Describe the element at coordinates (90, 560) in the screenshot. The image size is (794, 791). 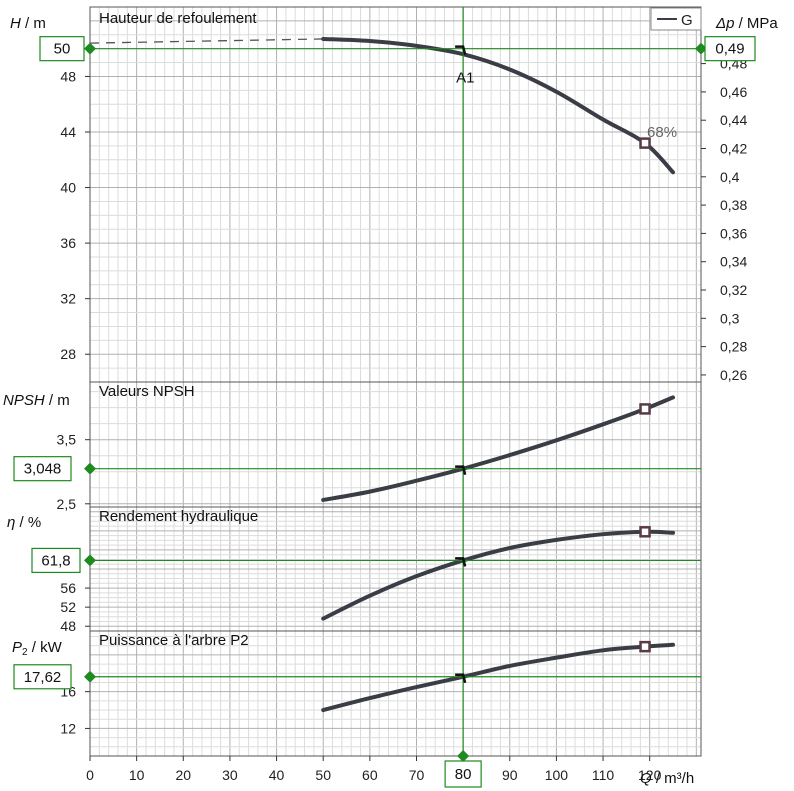
I see `op-efficiency-diamond` at that location.